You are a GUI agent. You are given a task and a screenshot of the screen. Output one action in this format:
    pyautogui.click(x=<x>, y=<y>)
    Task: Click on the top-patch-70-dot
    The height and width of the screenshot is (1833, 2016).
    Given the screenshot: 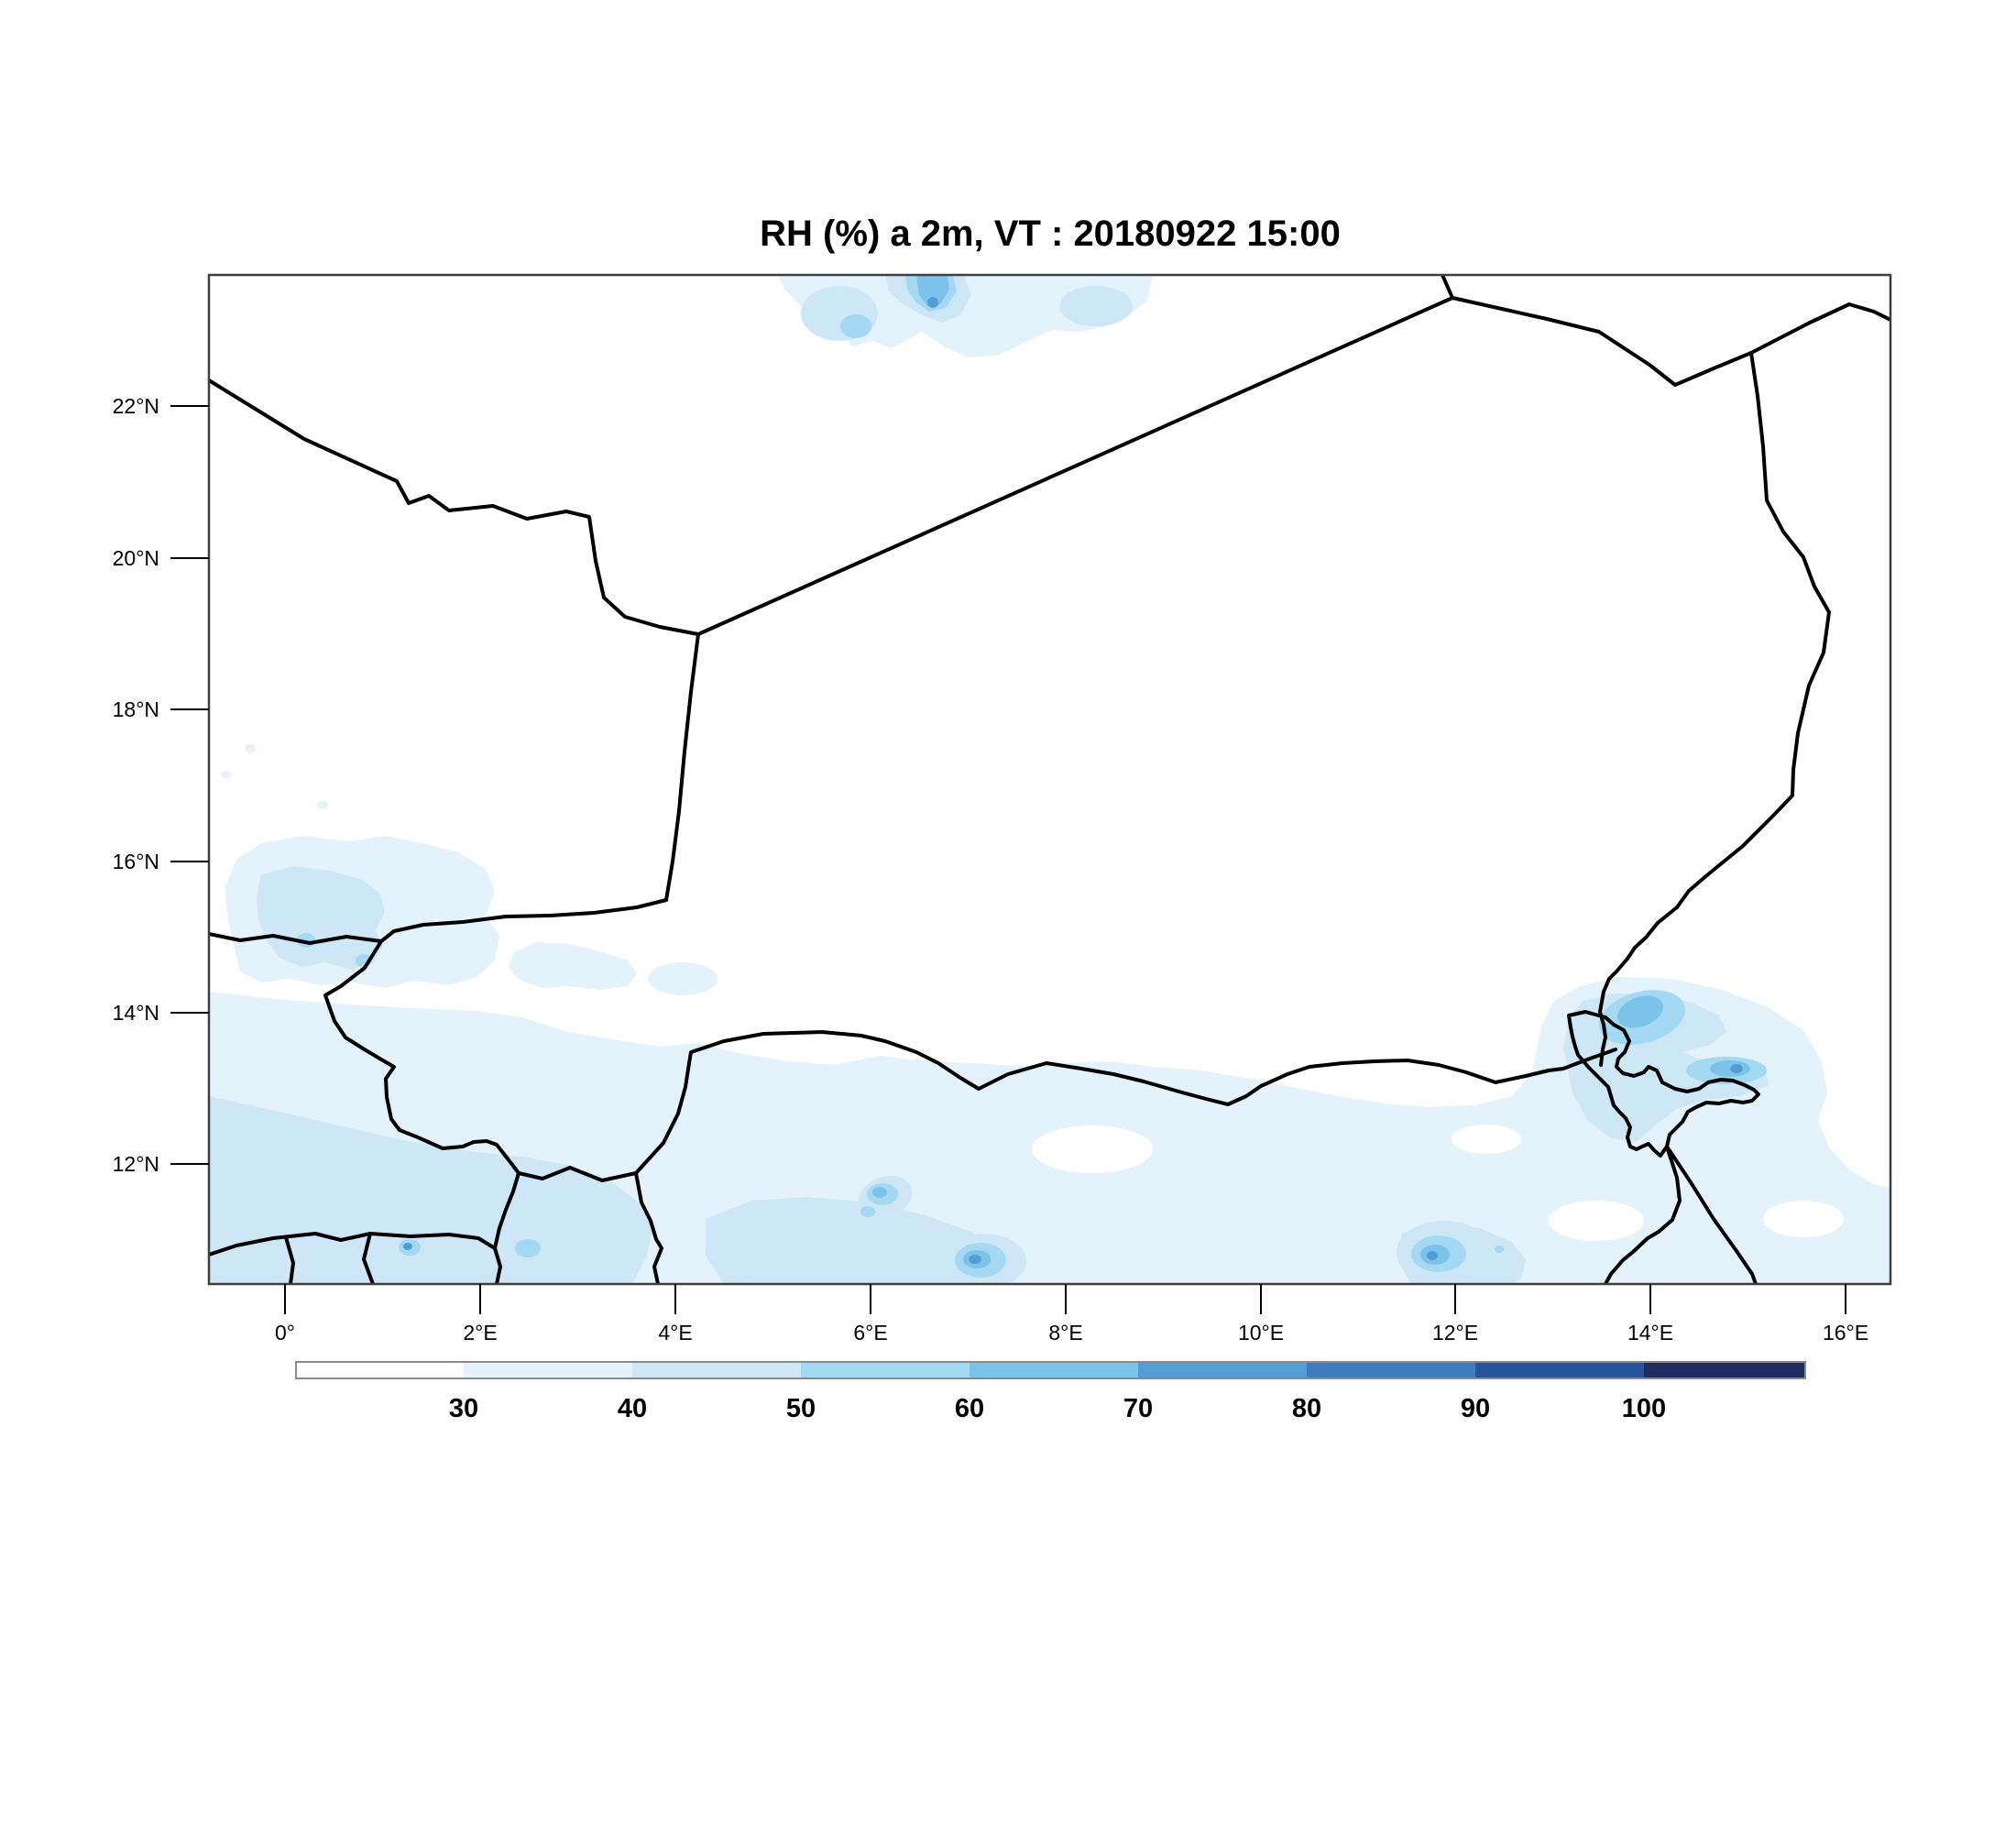 What is the action you would take?
    pyautogui.click(x=932, y=302)
    